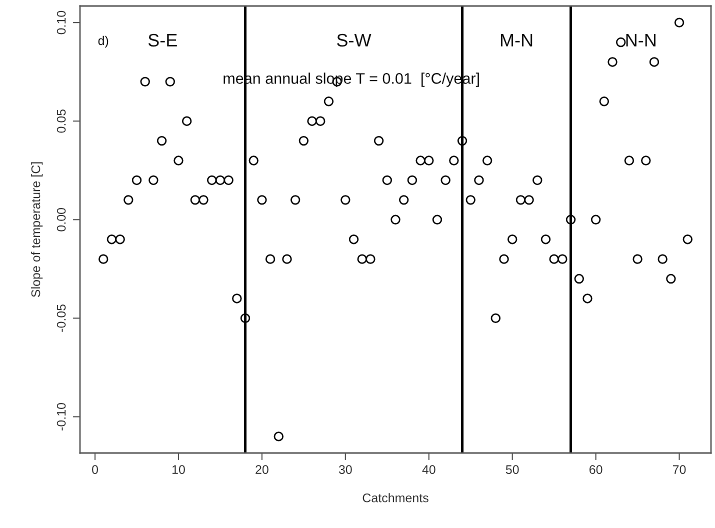 This screenshot has height=528, width=715. Describe the element at coordinates (429, 469) in the screenshot. I see `x-tick-label: 40` at that location.